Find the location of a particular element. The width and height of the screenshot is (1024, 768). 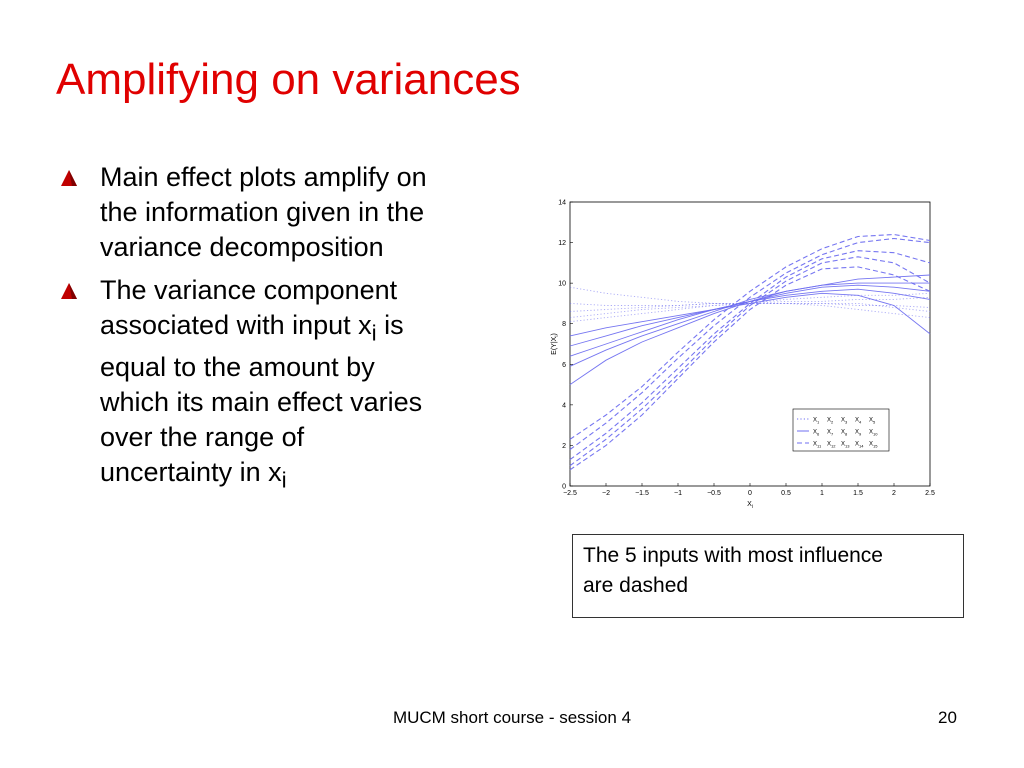

x-tick-label: 2 is located at coordinates (894, 493).